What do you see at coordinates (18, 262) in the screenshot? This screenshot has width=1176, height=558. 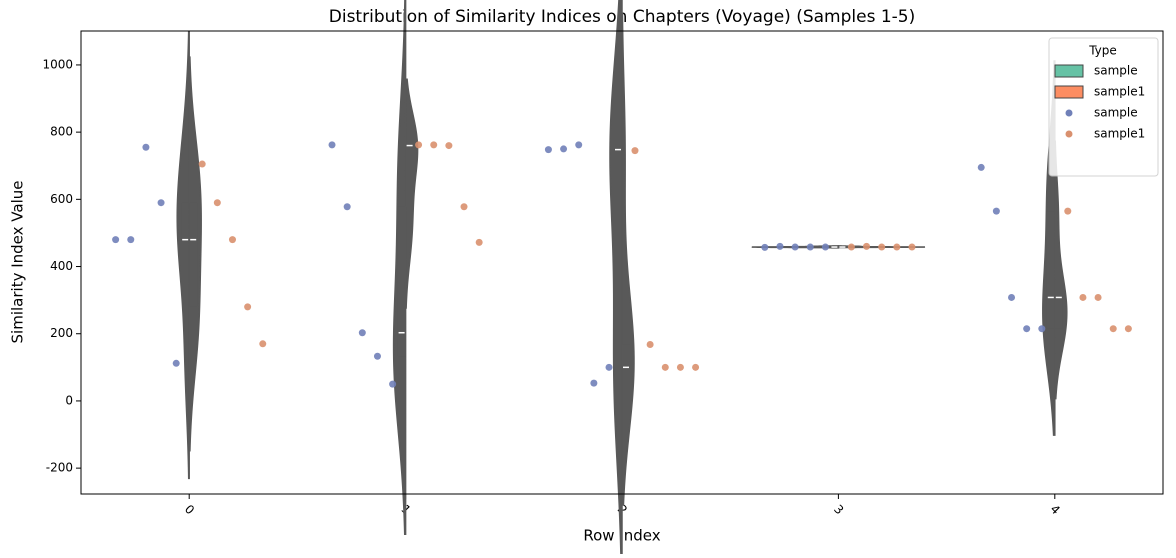 I see `y-axis-label: Similarity Index Value` at bounding box center [18, 262].